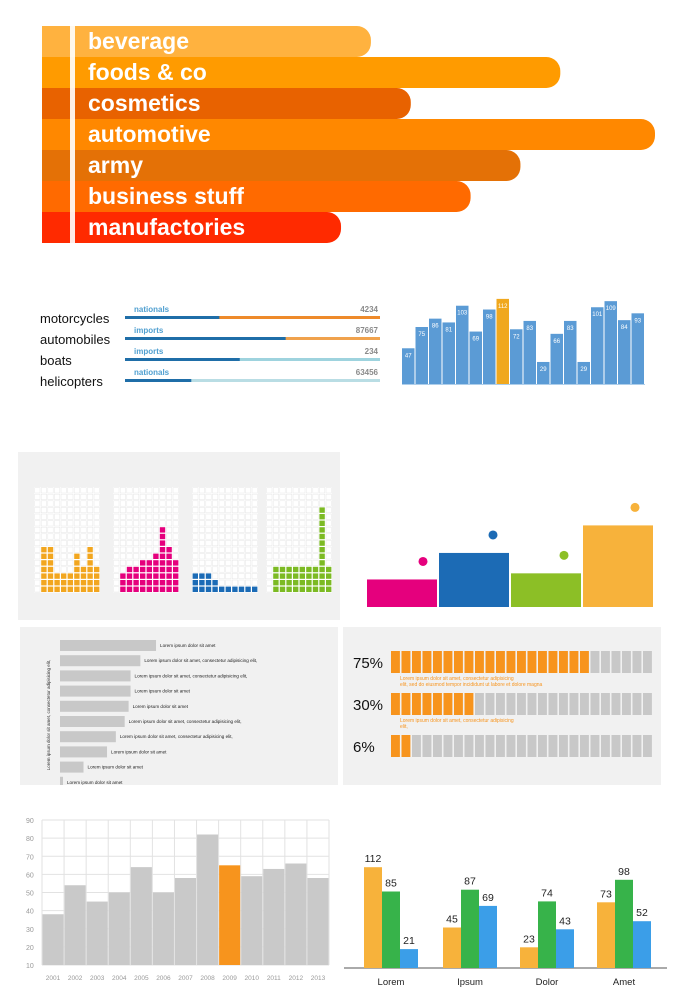  I want to click on column-value-label: 75, so click(421, 335).